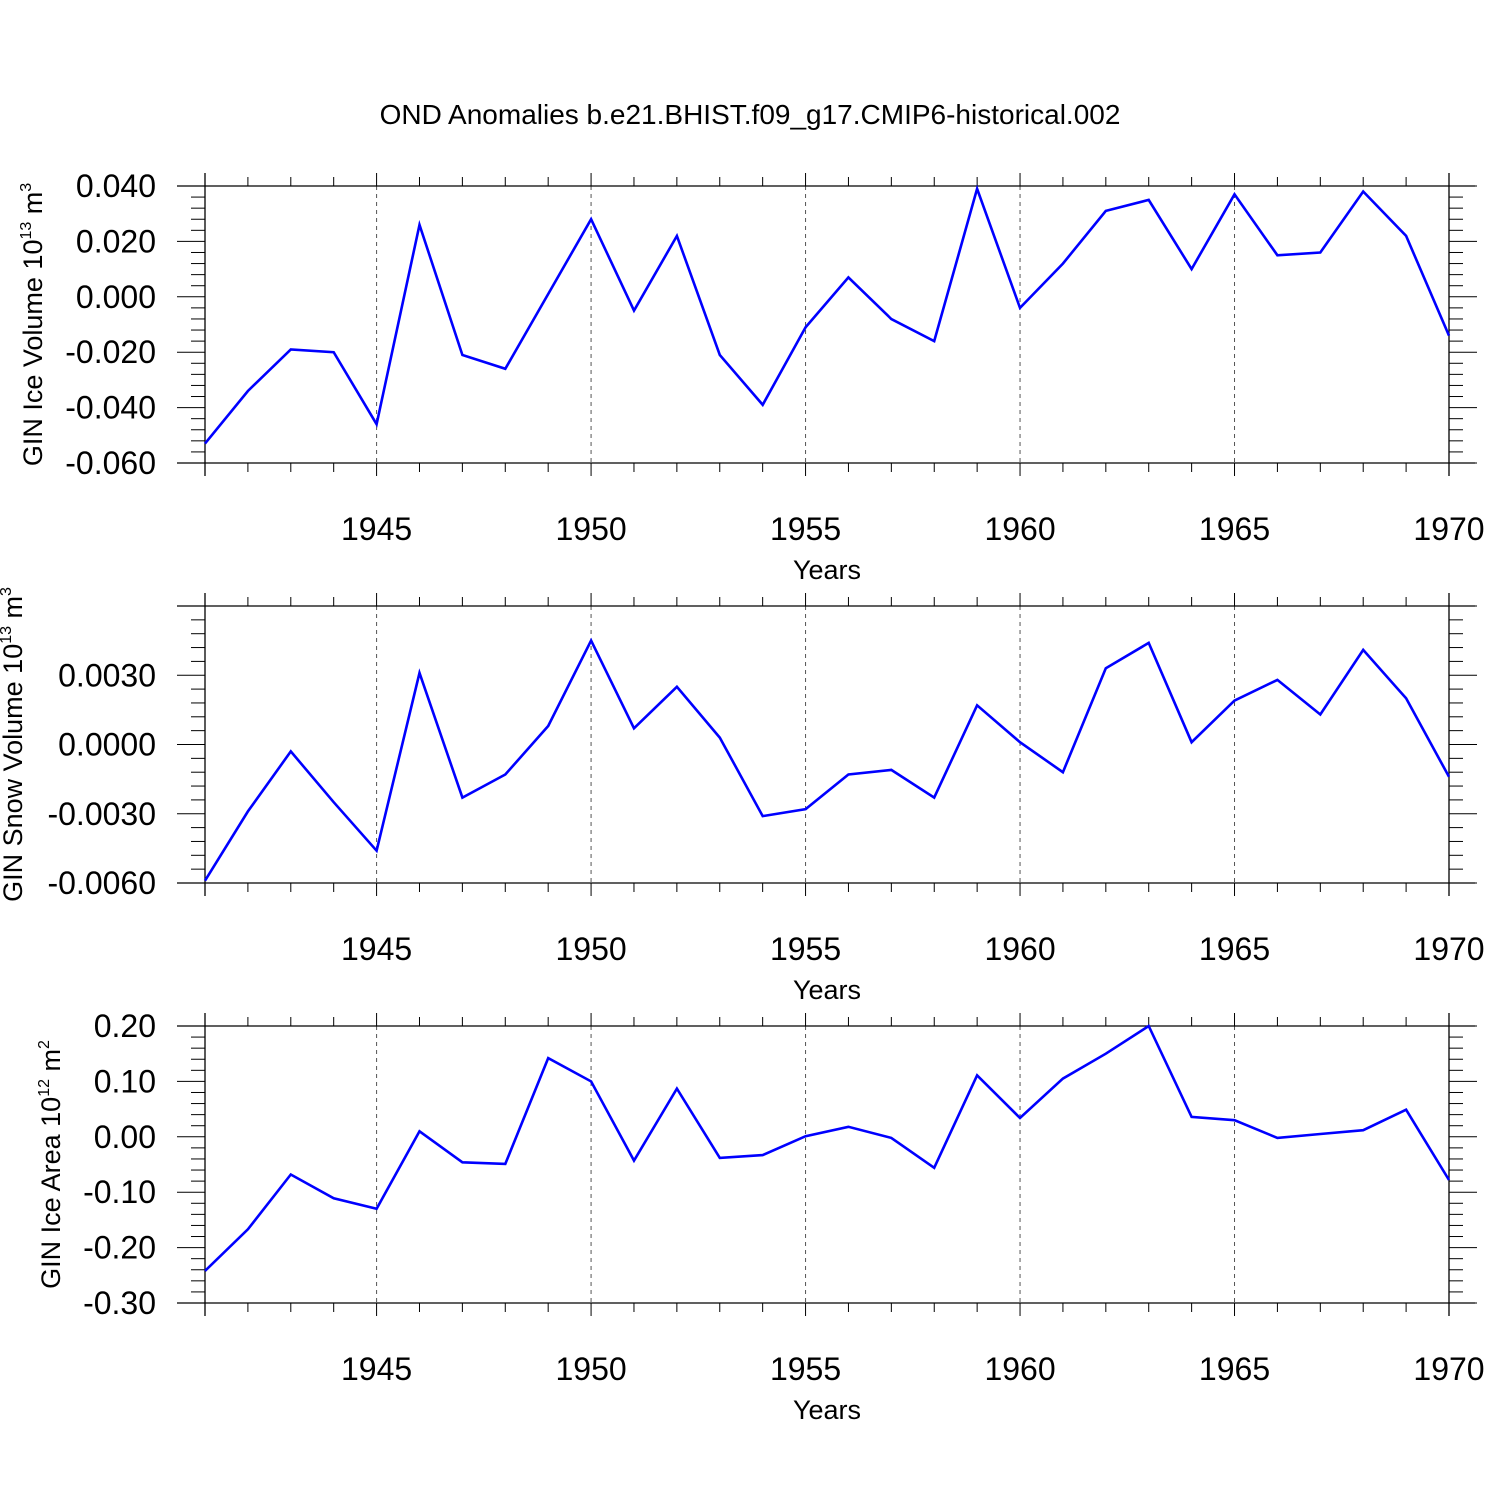  I want to click on y-tick-label: -0.0030, so click(101, 814).